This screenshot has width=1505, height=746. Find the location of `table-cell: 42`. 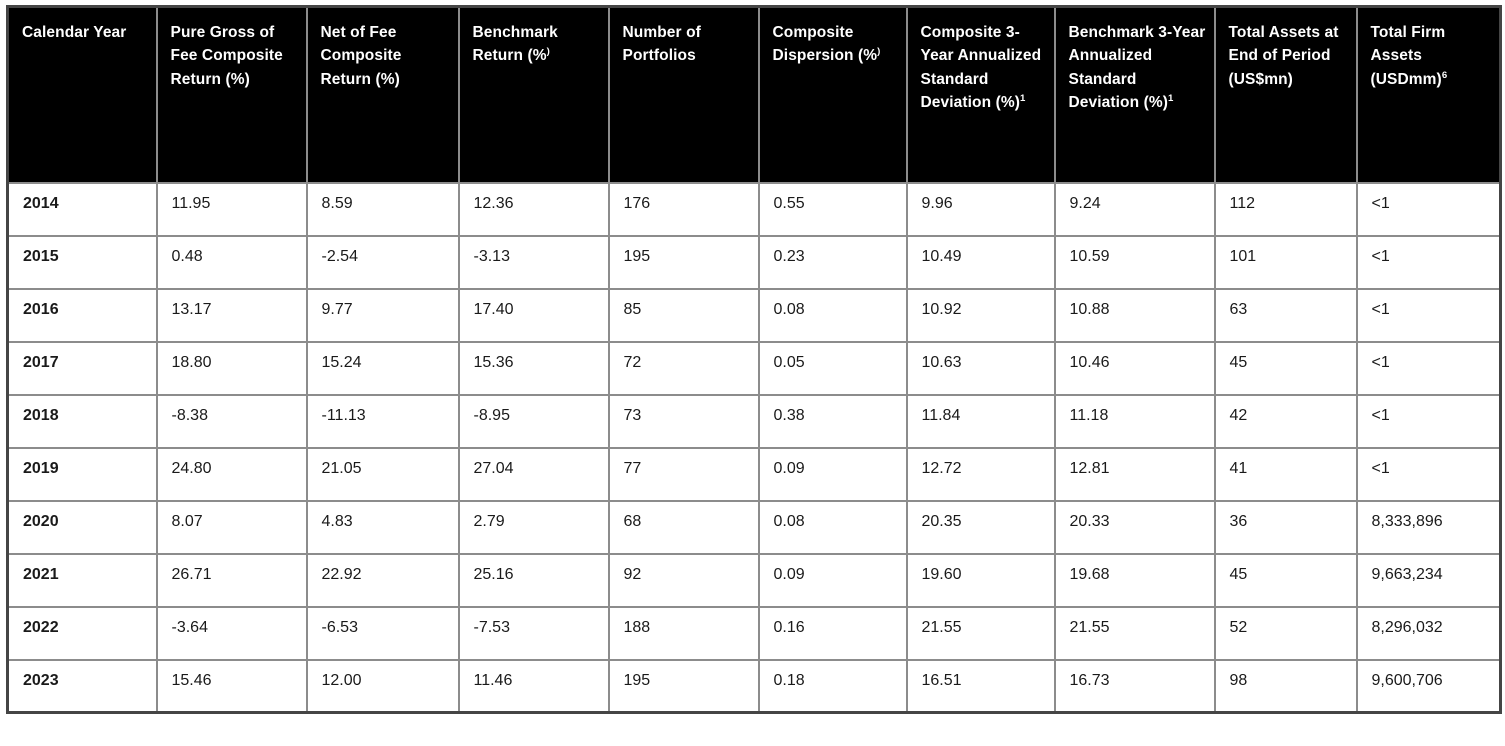

table-cell: 42 is located at coordinates (1285, 421).